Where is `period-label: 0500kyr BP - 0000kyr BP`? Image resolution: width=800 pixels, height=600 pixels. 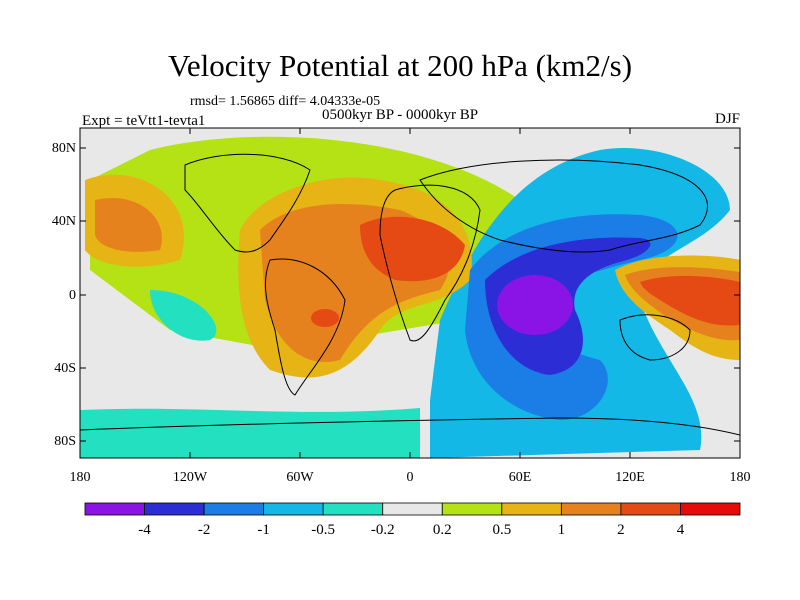
period-label: 0500kyr BP - 0000kyr BP is located at coordinates (400, 115).